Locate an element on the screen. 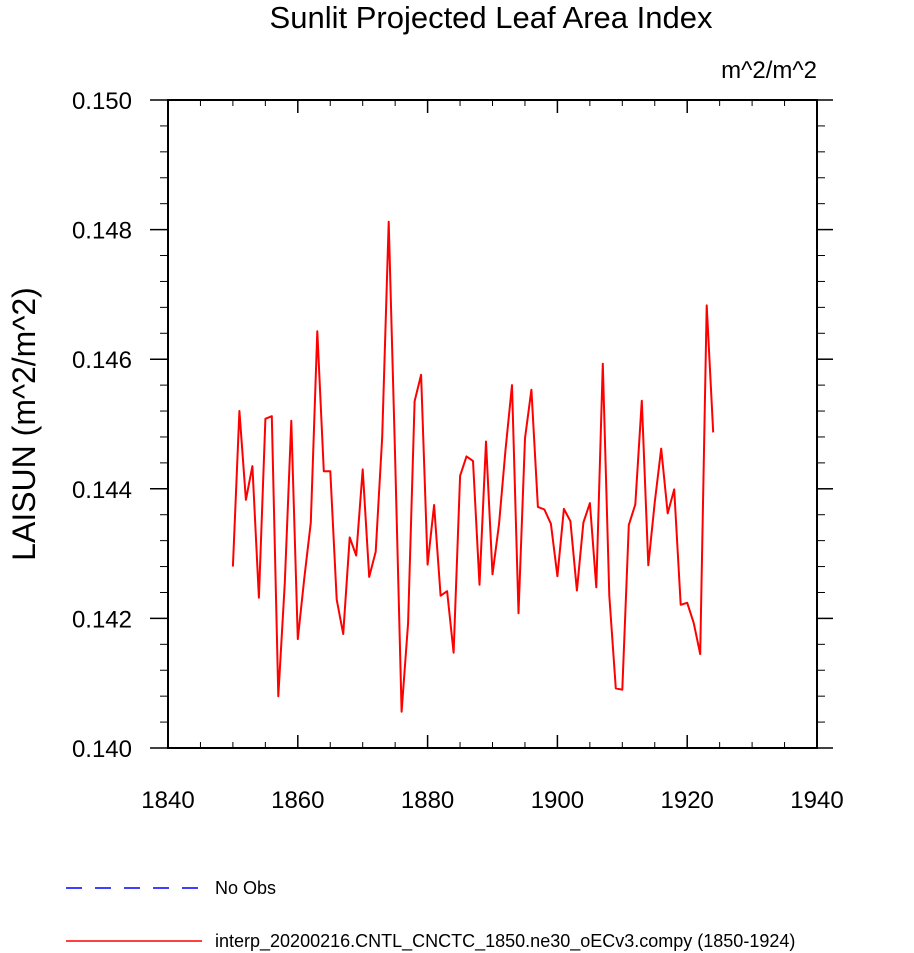  y-tick-label: 0.148 is located at coordinates (102, 231).